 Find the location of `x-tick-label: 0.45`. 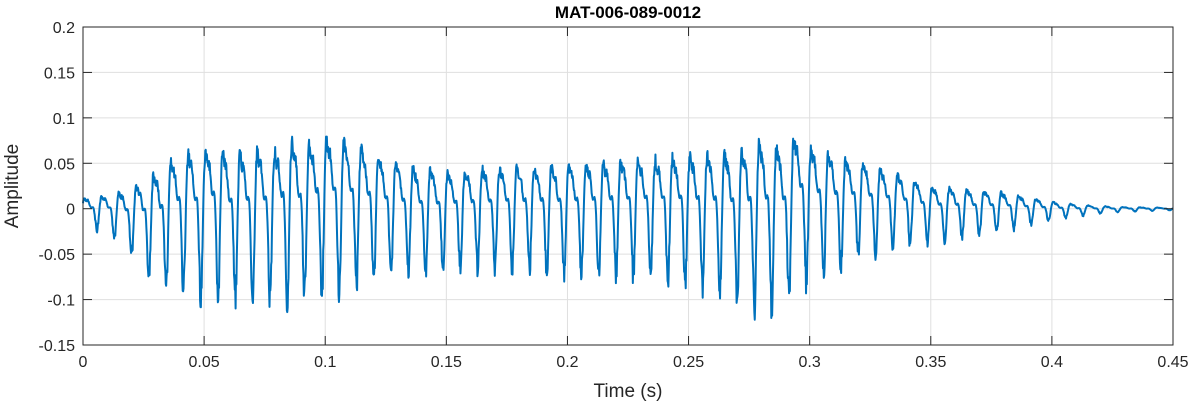

x-tick-label: 0.45 is located at coordinates (1172, 362).